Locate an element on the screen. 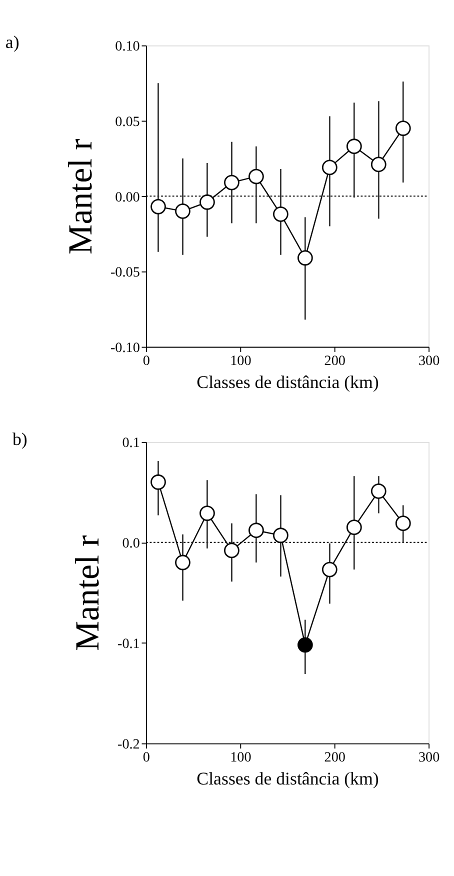  y-tick-label: -0.10 is located at coordinates (125, 348).